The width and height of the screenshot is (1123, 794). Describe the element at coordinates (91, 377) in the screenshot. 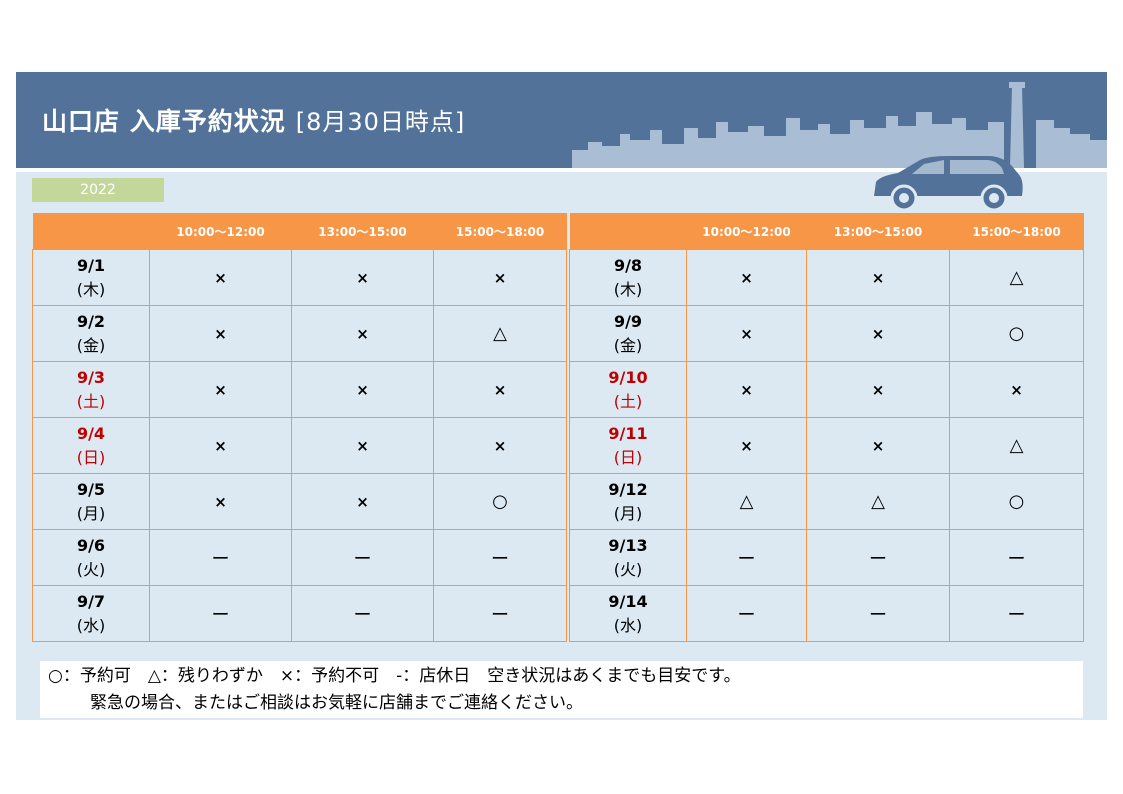

I see `date-label: 9/3` at that location.